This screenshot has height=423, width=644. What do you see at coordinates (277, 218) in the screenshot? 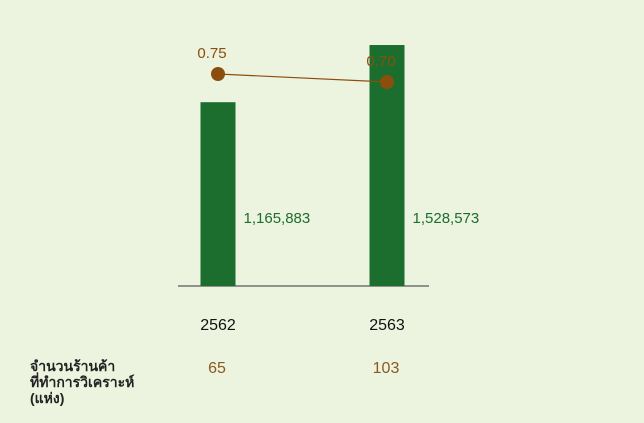
I see `bar-value-label-2562: 1,165,883` at bounding box center [277, 218].